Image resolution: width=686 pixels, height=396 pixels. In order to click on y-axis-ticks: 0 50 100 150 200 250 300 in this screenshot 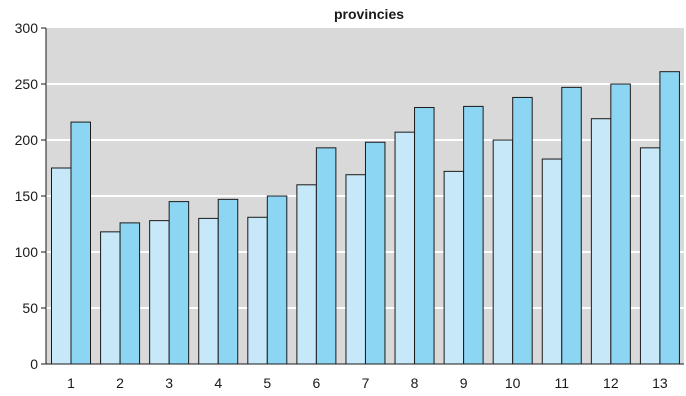, I will do `click(30, 196)`.